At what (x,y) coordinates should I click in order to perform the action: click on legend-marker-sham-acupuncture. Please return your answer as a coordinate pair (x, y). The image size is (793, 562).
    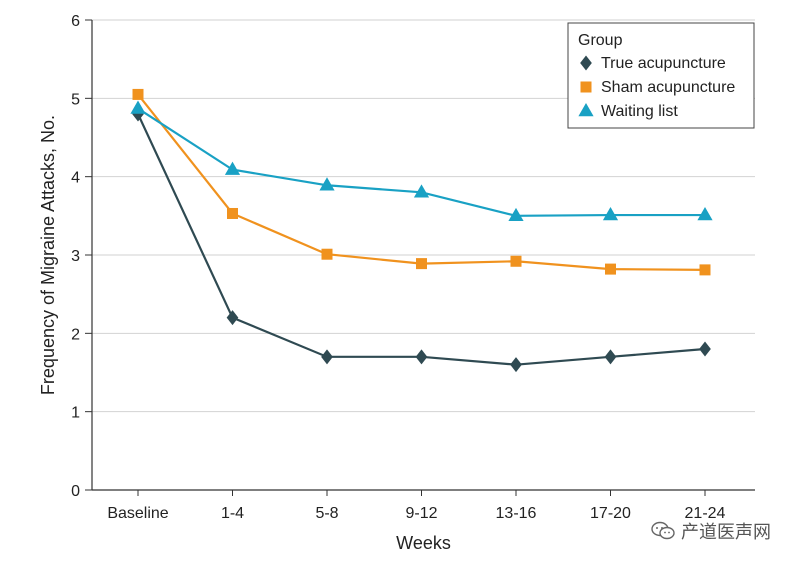
    Looking at the image, I should click on (586, 87).